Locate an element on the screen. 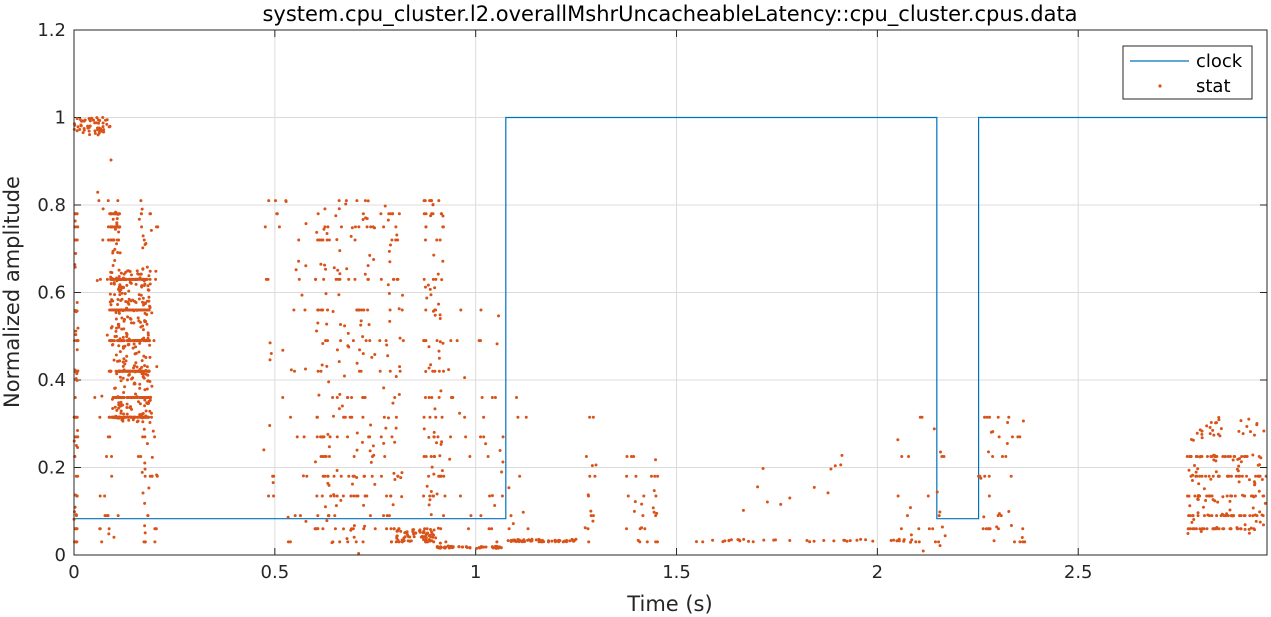 This screenshot has width=1271, height=617. y-tick-label: 0.8 is located at coordinates (51, 205).